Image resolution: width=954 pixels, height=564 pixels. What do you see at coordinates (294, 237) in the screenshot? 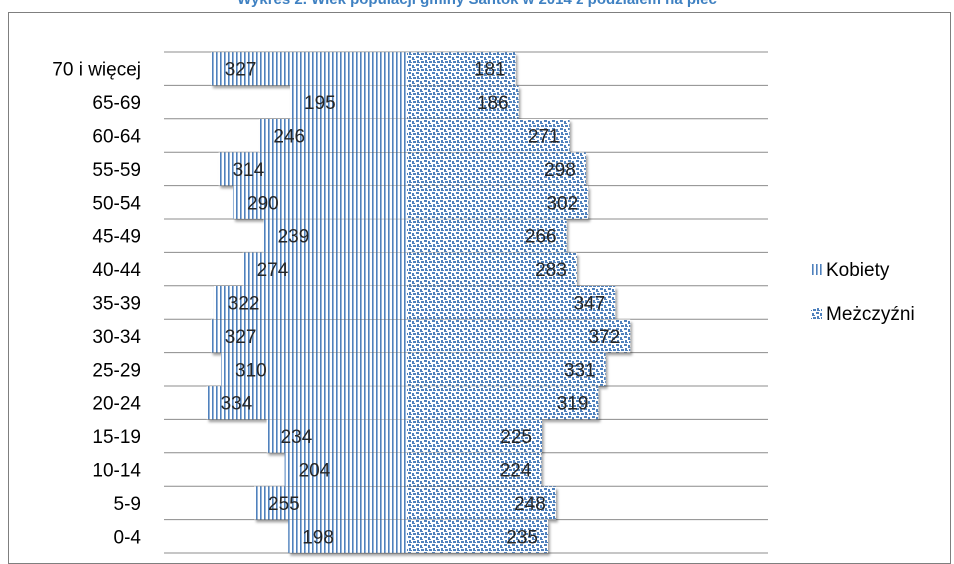
I see `data-label-kobiety: 239` at bounding box center [294, 237].